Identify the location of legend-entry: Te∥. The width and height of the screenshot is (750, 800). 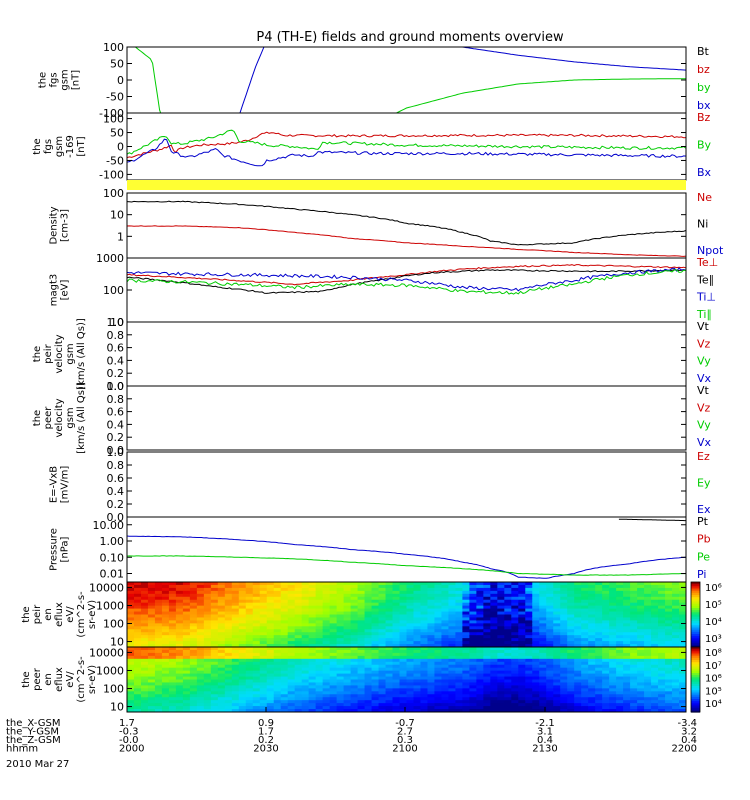
(705, 279).